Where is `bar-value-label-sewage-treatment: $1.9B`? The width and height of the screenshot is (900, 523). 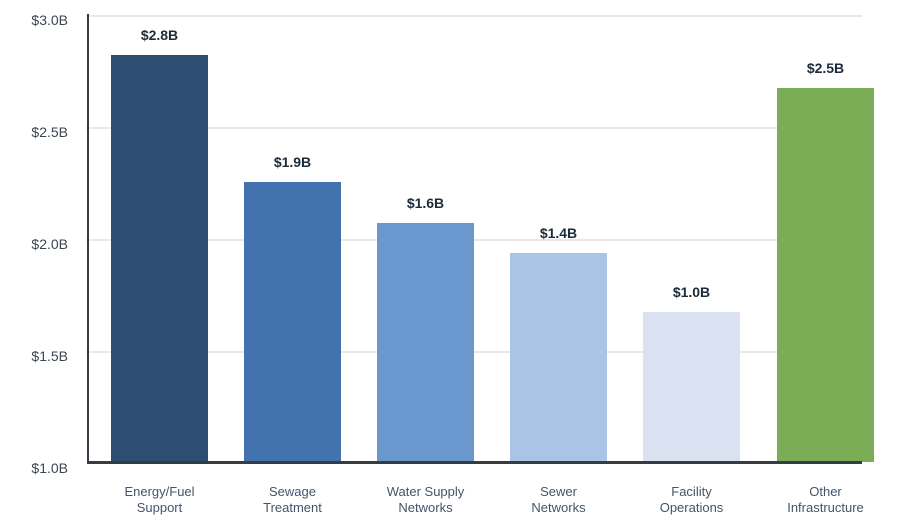
bar-value-label-sewage-treatment: $1.9B is located at coordinates (292, 162).